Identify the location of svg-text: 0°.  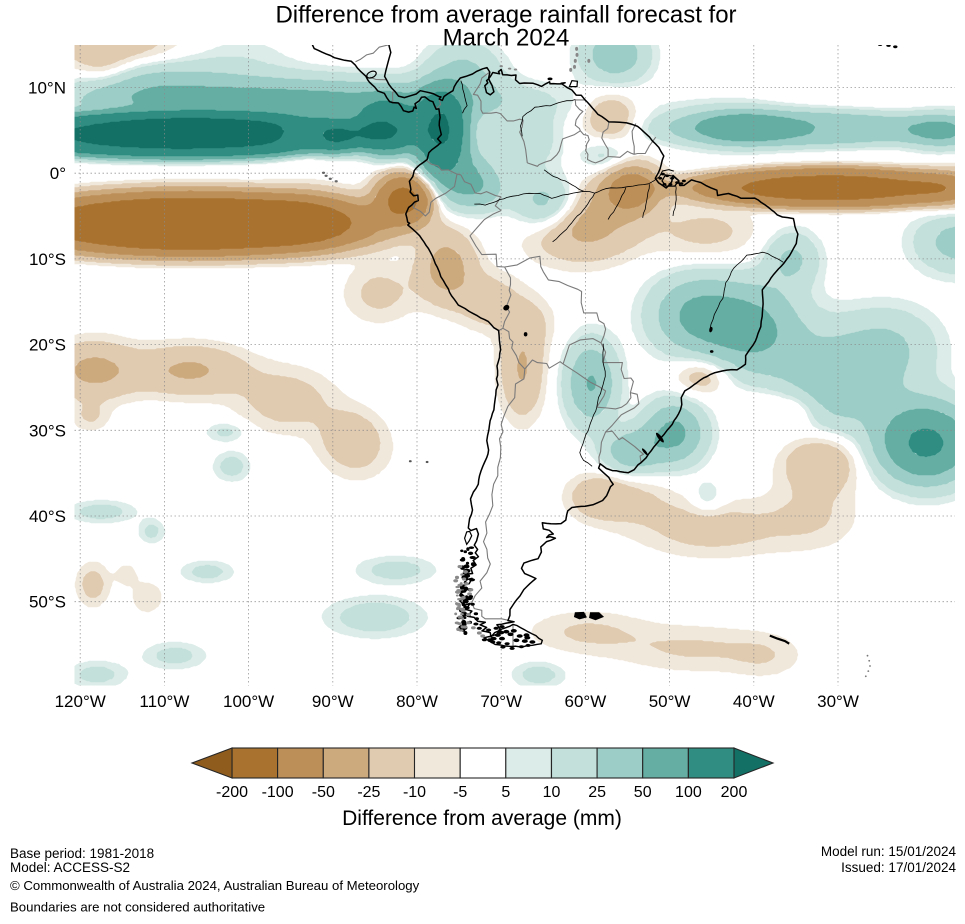
(58, 173).